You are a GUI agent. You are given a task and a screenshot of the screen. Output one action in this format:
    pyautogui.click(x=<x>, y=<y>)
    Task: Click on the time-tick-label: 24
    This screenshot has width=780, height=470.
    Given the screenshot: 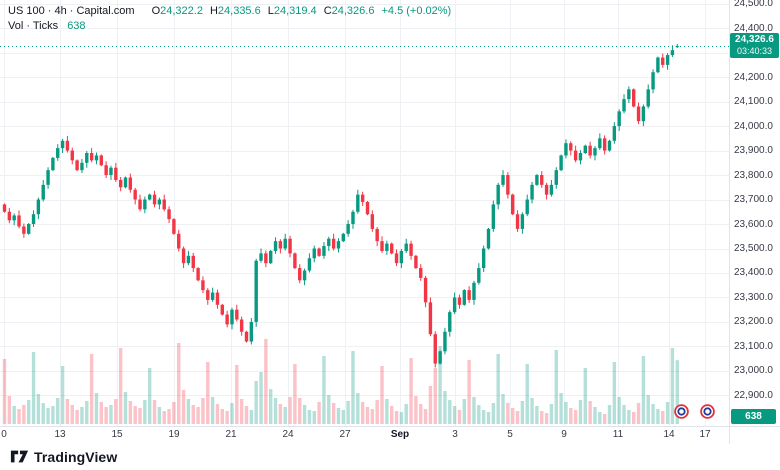 What is the action you would take?
    pyautogui.click(x=288, y=434)
    